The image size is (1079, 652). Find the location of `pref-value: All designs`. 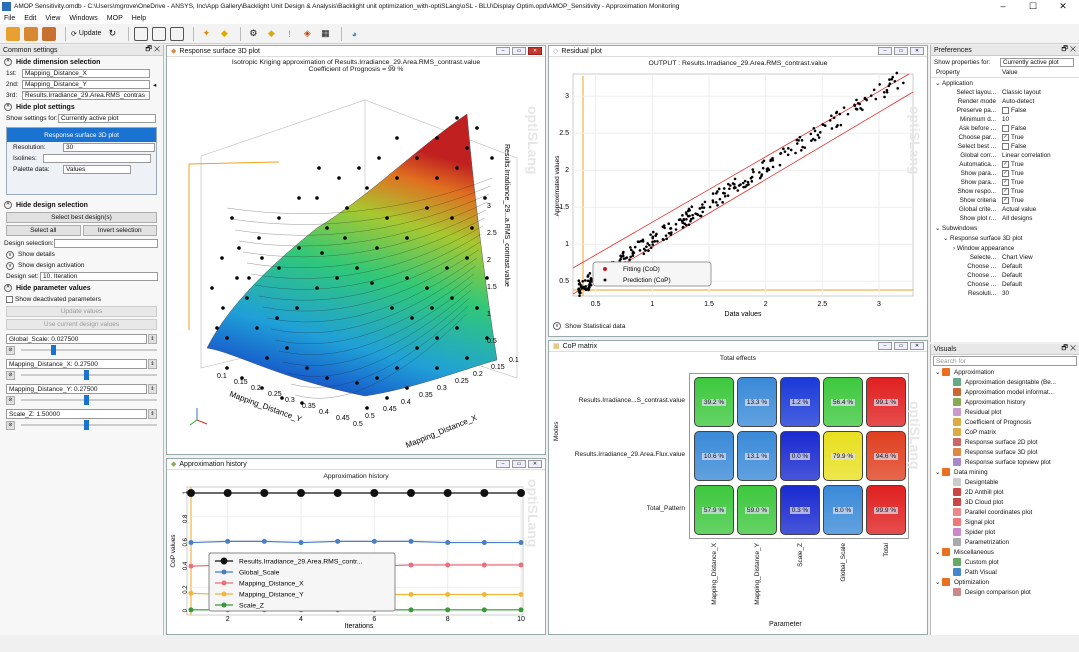

pref-value: All designs is located at coordinates (1038, 218).